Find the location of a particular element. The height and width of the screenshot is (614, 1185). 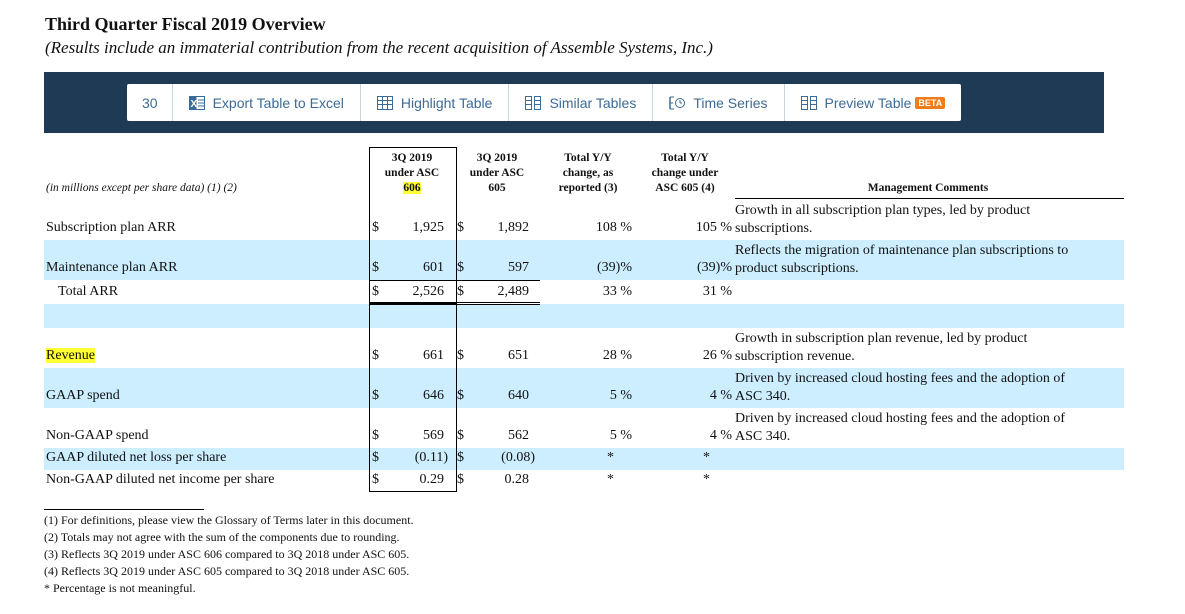

value-605: 651 is located at coordinates (518, 355).